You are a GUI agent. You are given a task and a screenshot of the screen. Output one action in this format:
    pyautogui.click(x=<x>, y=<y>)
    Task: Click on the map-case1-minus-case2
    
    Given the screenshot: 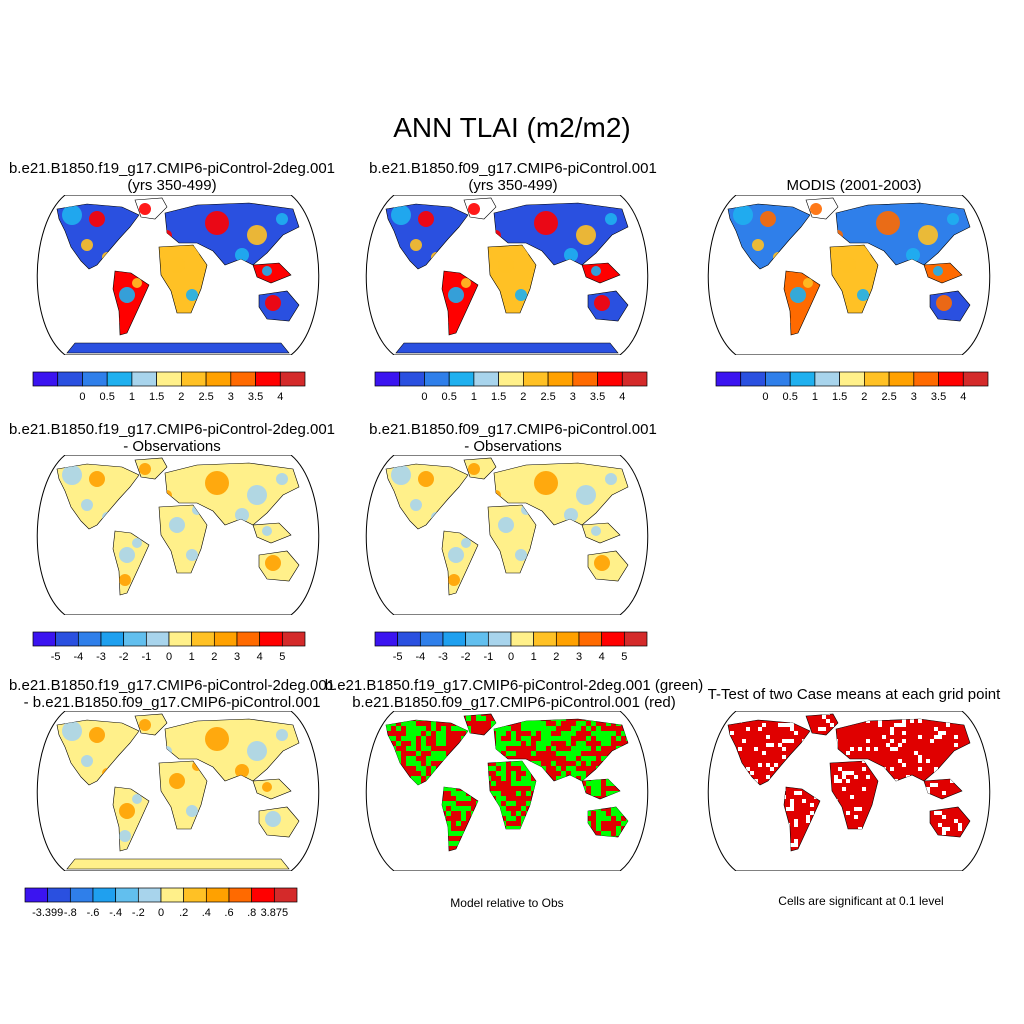 What is the action you would take?
    pyautogui.click(x=178, y=791)
    